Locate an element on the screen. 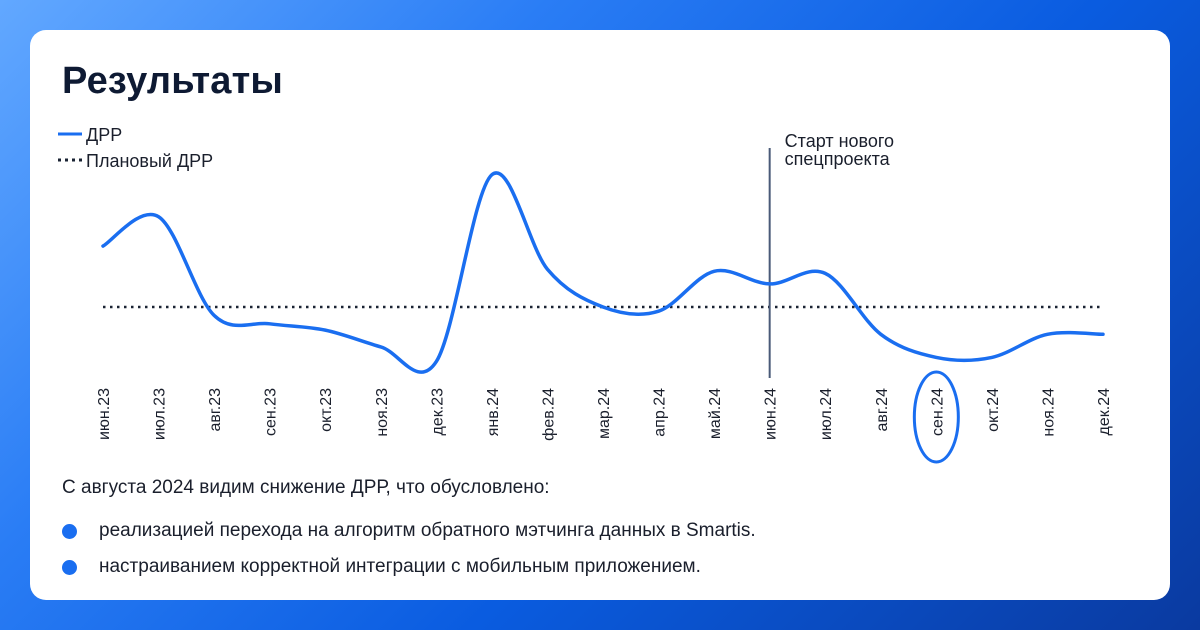  x-tick-label: янв.24 is located at coordinates (493, 412).